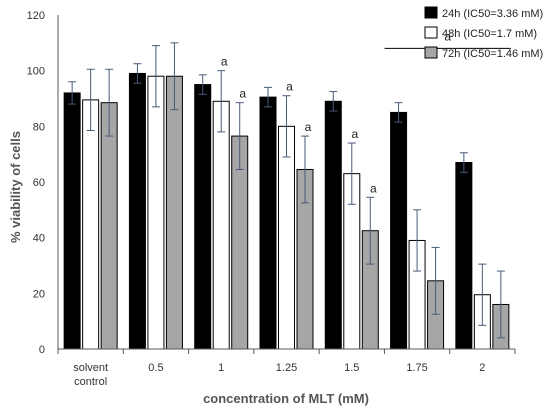  I want to click on y-tick-label: 100, so click(36, 72).